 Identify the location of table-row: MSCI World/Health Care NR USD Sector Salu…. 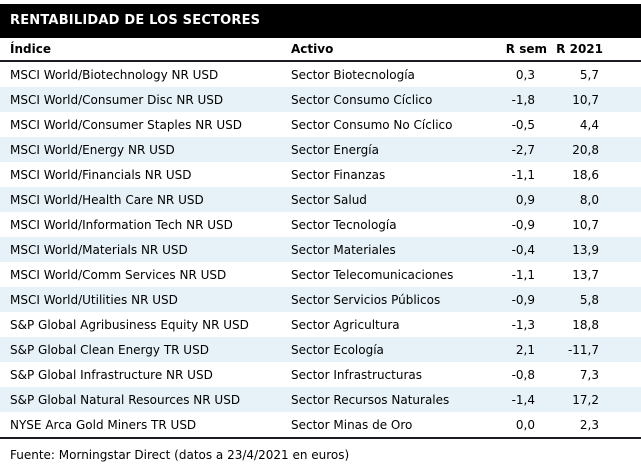
(320, 199).